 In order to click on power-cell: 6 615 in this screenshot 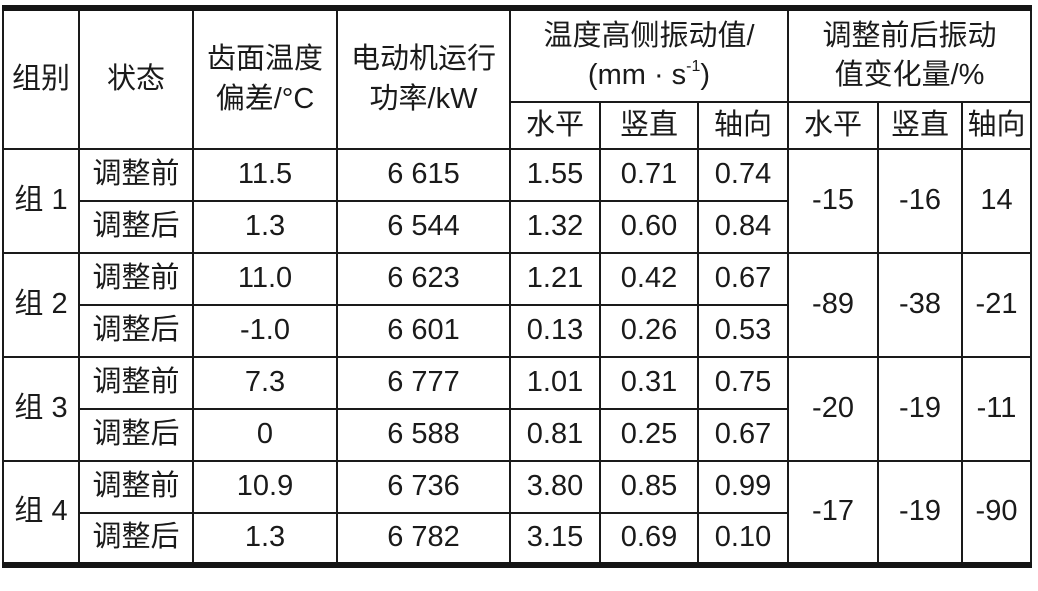, I will do `click(423, 175)`.